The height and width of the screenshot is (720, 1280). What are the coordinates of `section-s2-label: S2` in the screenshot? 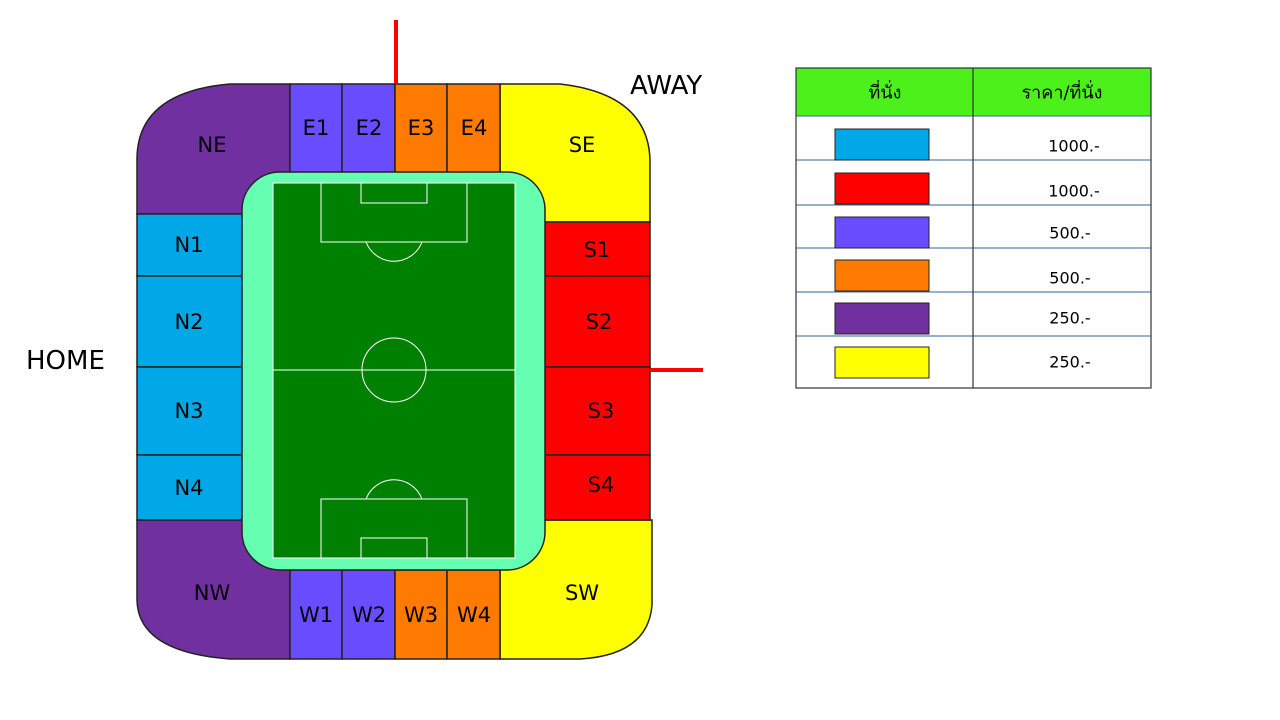 It's located at (599, 322).